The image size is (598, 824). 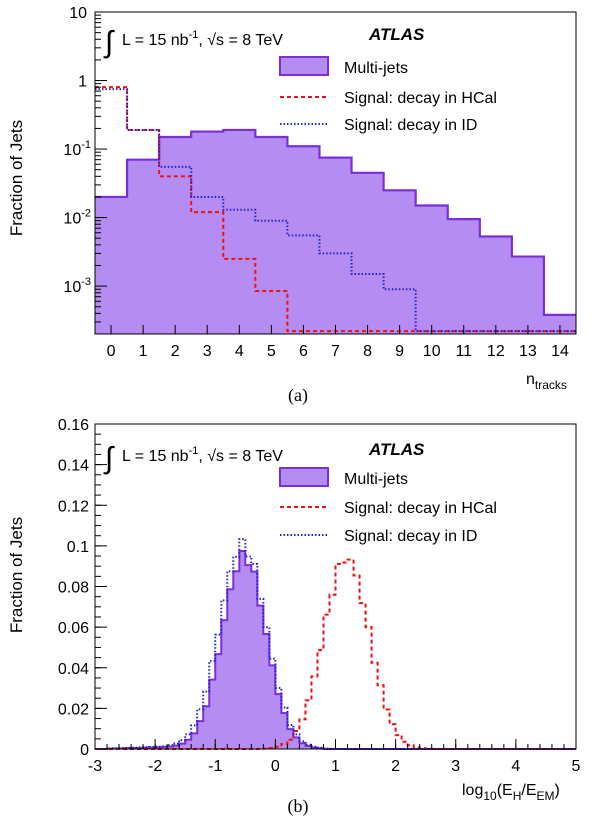 What do you see at coordinates (275, 766) in the screenshot?
I see `x-tick-label-b: 0` at bounding box center [275, 766].